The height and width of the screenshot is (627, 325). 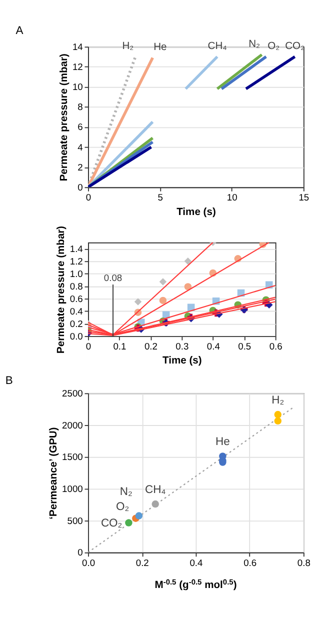 What do you see at coordinates (128, 46) in the screenshot?
I see `annotation: H₂` at bounding box center [128, 46].